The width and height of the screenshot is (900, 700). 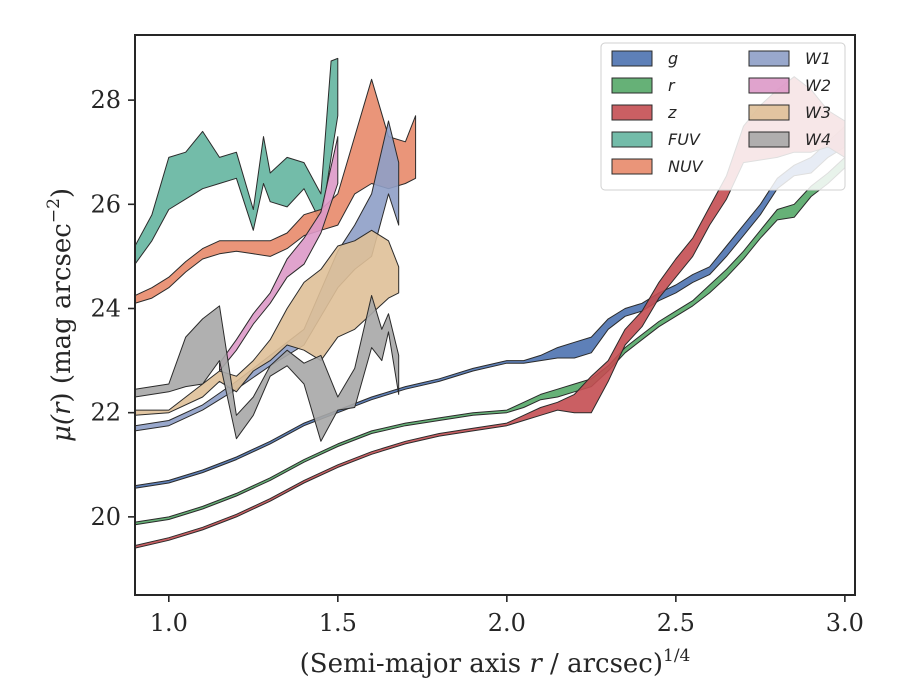 What do you see at coordinates (632, 58) in the screenshot?
I see `legend-swatch-g` at bounding box center [632, 58].